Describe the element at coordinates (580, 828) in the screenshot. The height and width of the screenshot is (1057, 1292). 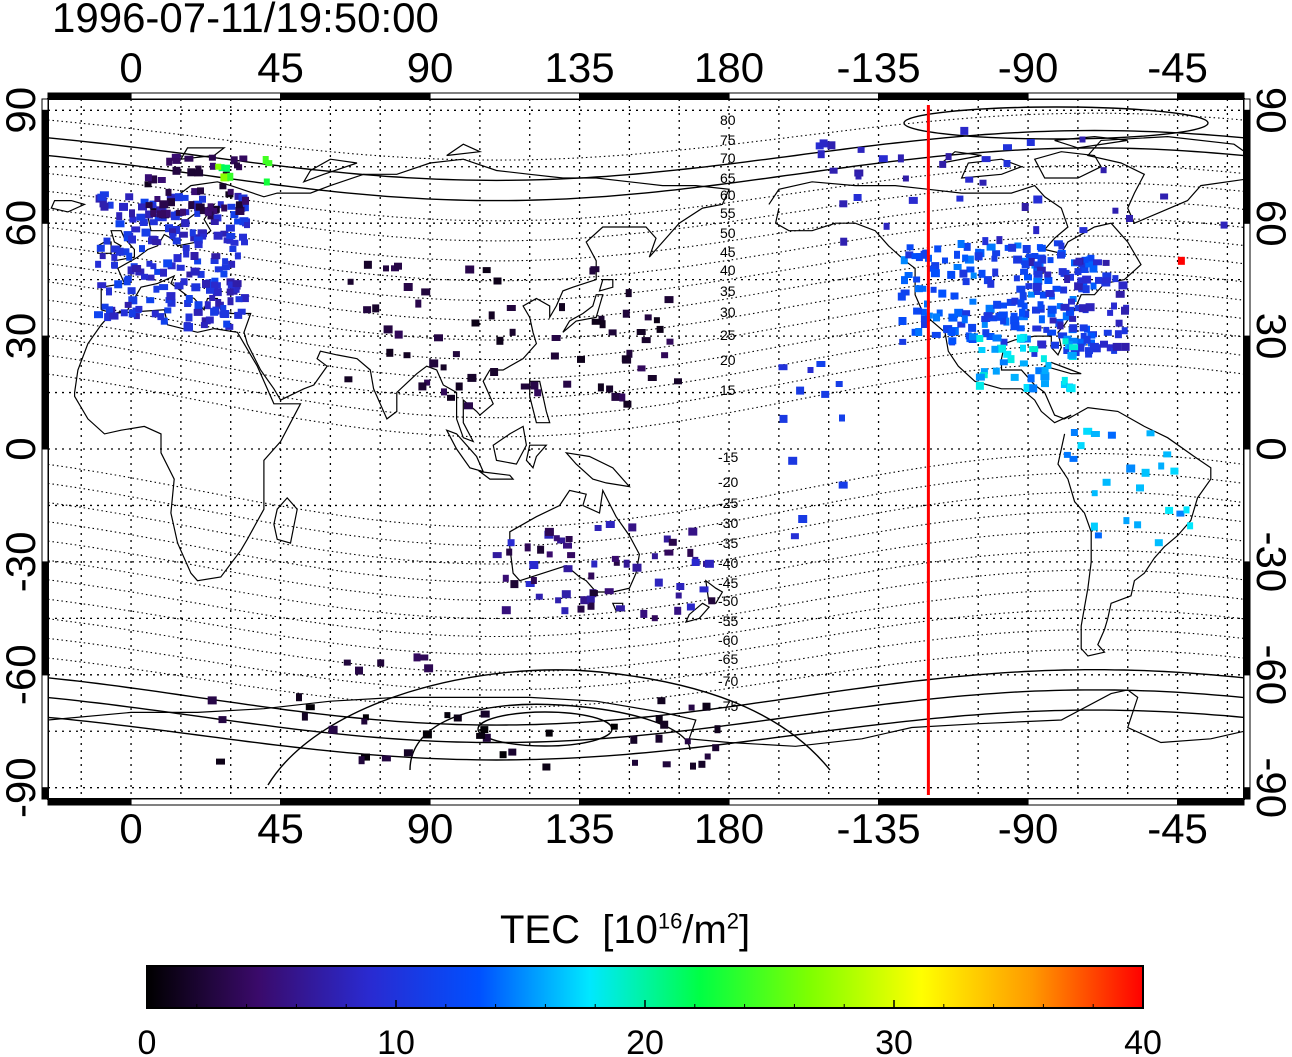
I see `bottom-tick-label: 135` at that location.